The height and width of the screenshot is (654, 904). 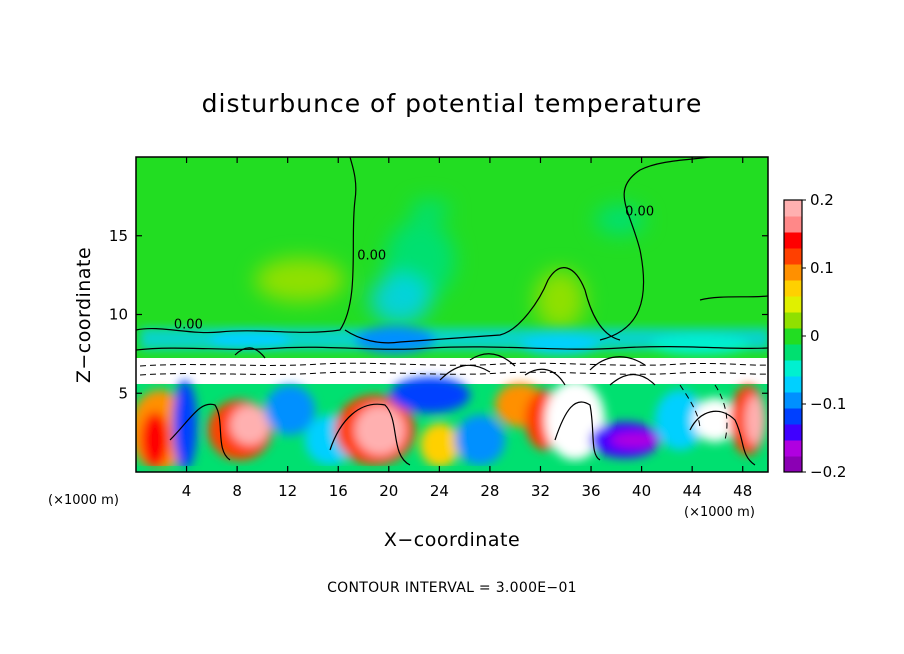 I want to click on x-tick-label: 48, so click(x=742, y=491).